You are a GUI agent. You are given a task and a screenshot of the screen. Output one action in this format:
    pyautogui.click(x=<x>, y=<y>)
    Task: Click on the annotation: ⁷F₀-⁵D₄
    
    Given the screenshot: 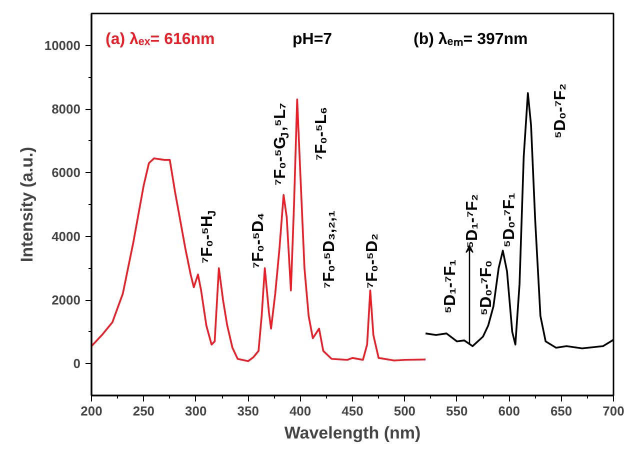 What is the action you would take?
    pyautogui.click(x=258, y=240)
    